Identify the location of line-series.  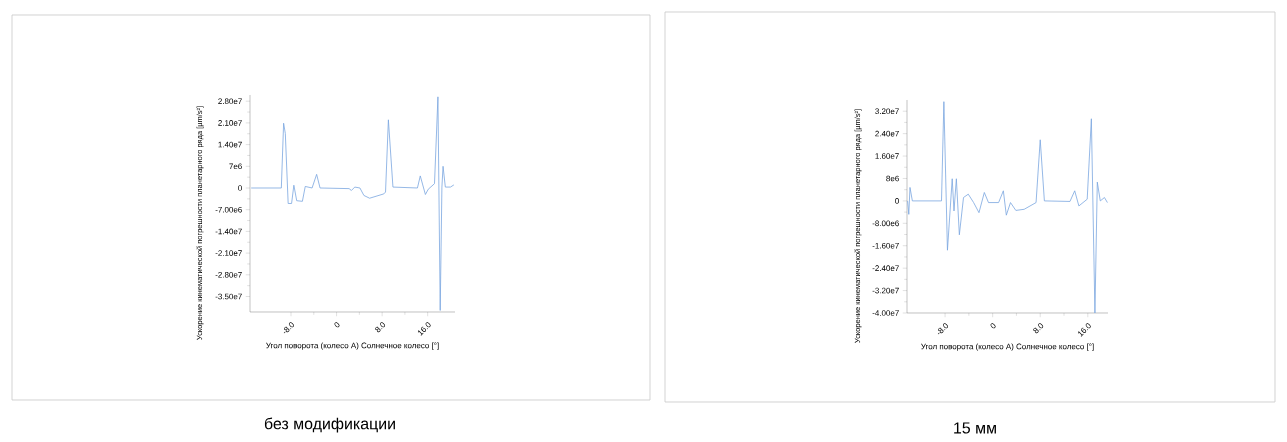
(352, 203).